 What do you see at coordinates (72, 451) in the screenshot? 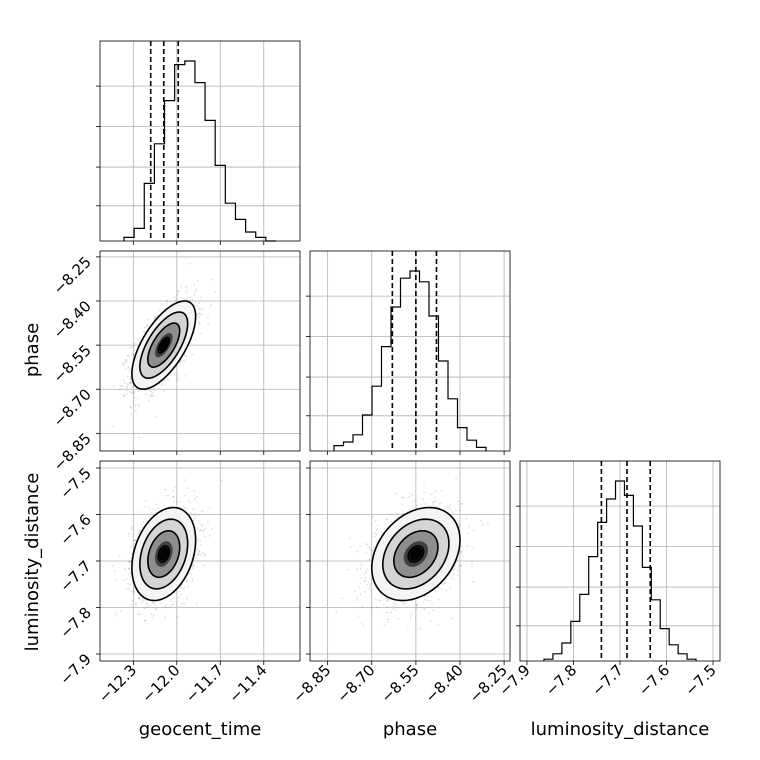
I see `y-tick-label-phase: −8.85` at bounding box center [72, 451].